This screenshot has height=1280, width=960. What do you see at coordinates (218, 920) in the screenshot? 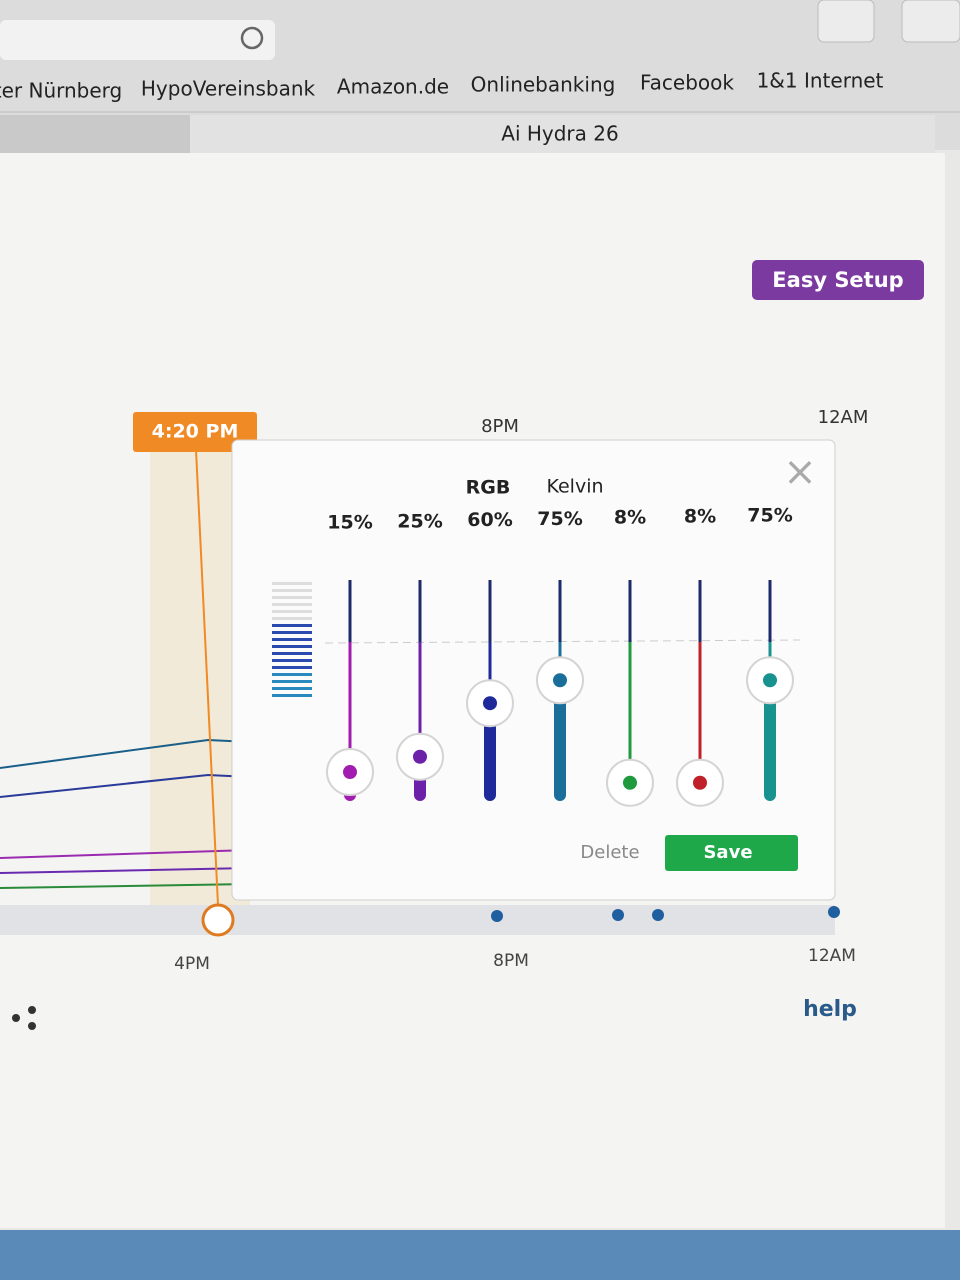
I see `time-handle` at bounding box center [218, 920].